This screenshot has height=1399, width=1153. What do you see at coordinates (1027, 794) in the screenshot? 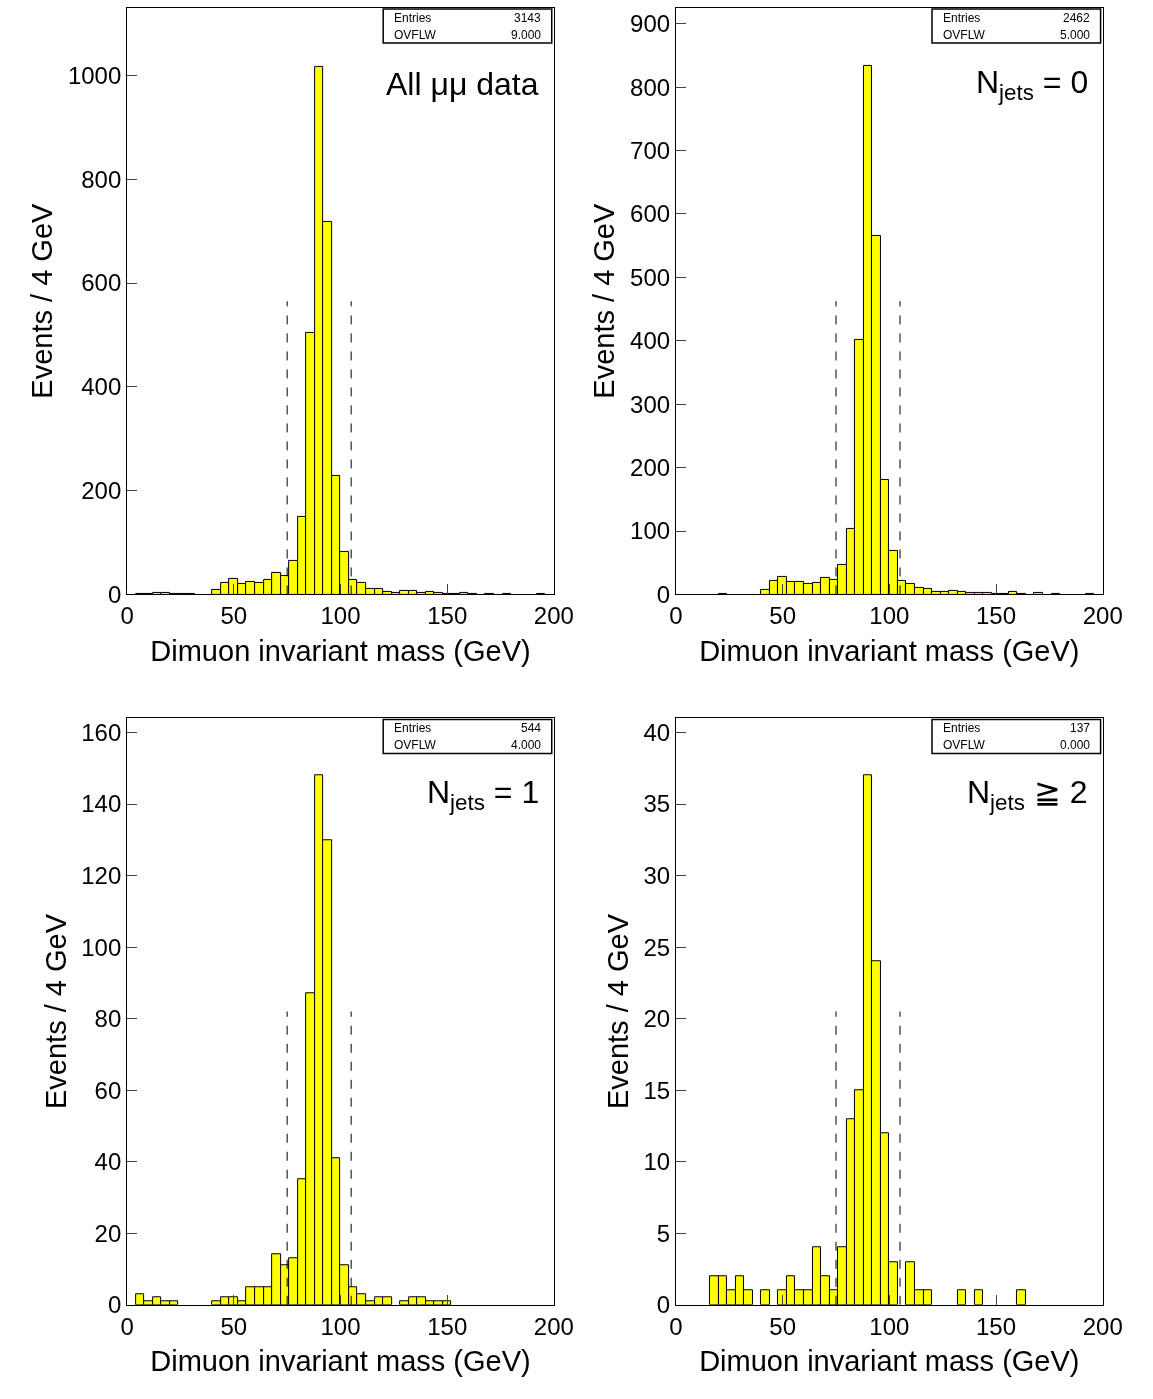
I see `text: N$_{jets}$ ≧ 2` at bounding box center [1027, 794].